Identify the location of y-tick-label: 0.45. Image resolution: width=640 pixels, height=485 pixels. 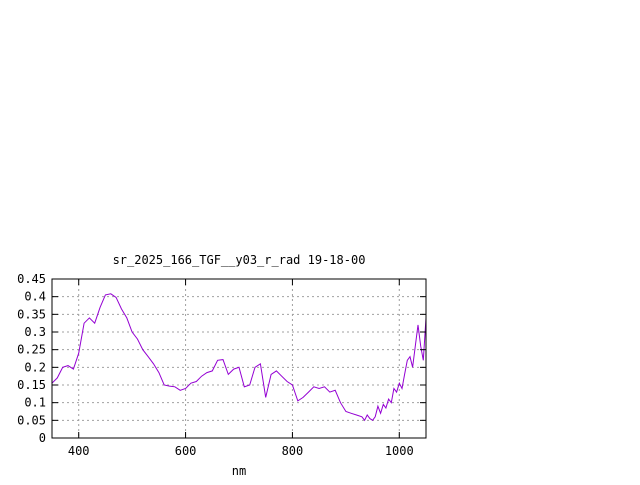
(31, 279).